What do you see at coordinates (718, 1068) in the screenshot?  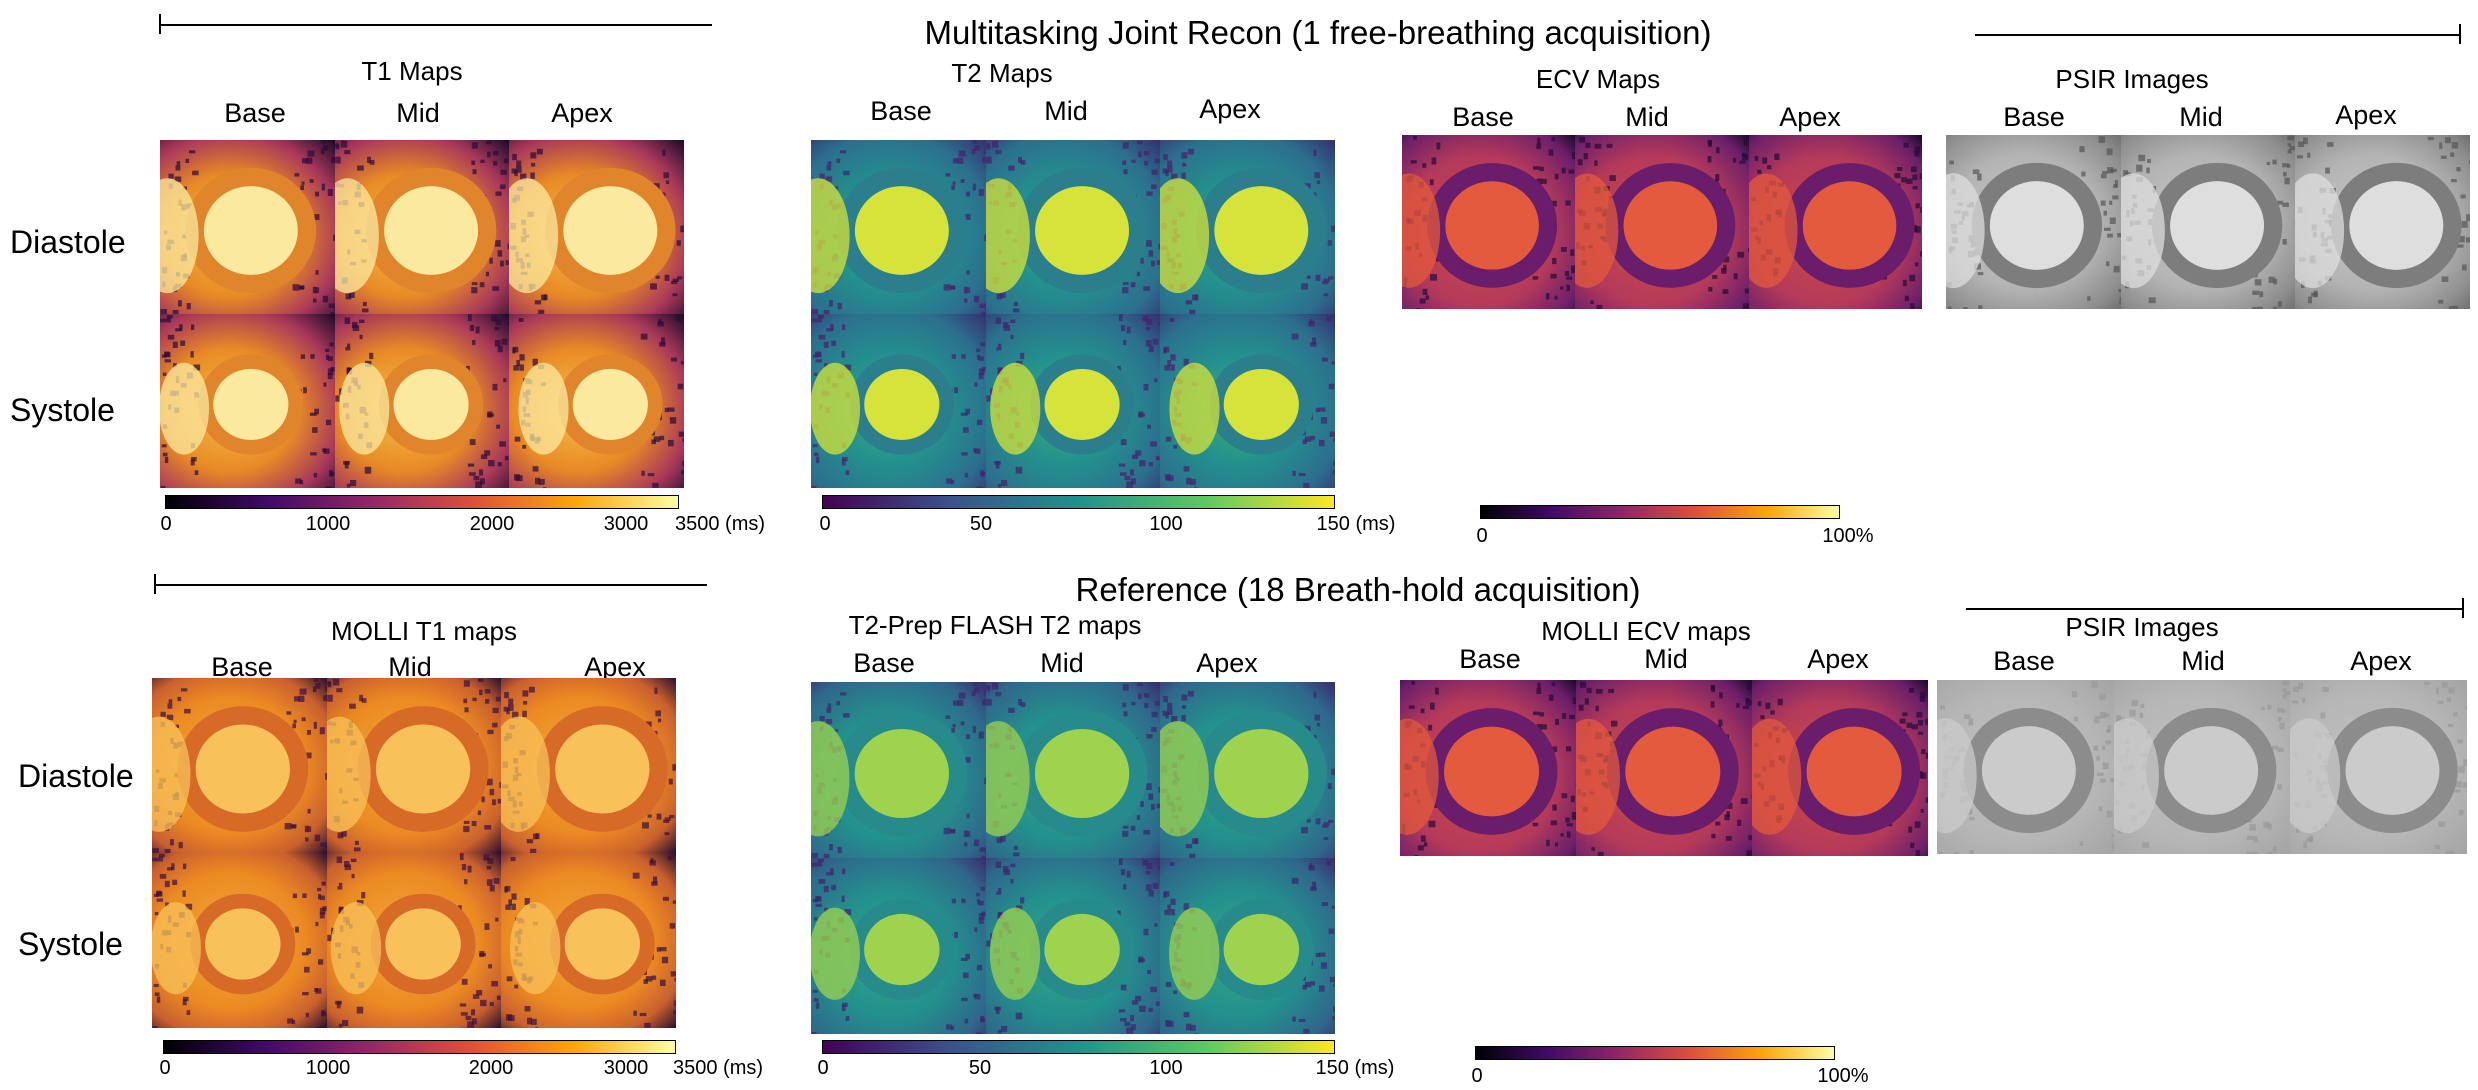 I see `molli-t1-tick-4: 3500 (ms)` at bounding box center [718, 1068].